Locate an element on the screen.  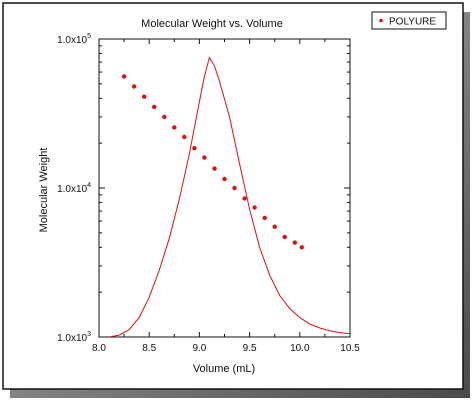
x-tick-label: 10.0 is located at coordinates (300, 348).